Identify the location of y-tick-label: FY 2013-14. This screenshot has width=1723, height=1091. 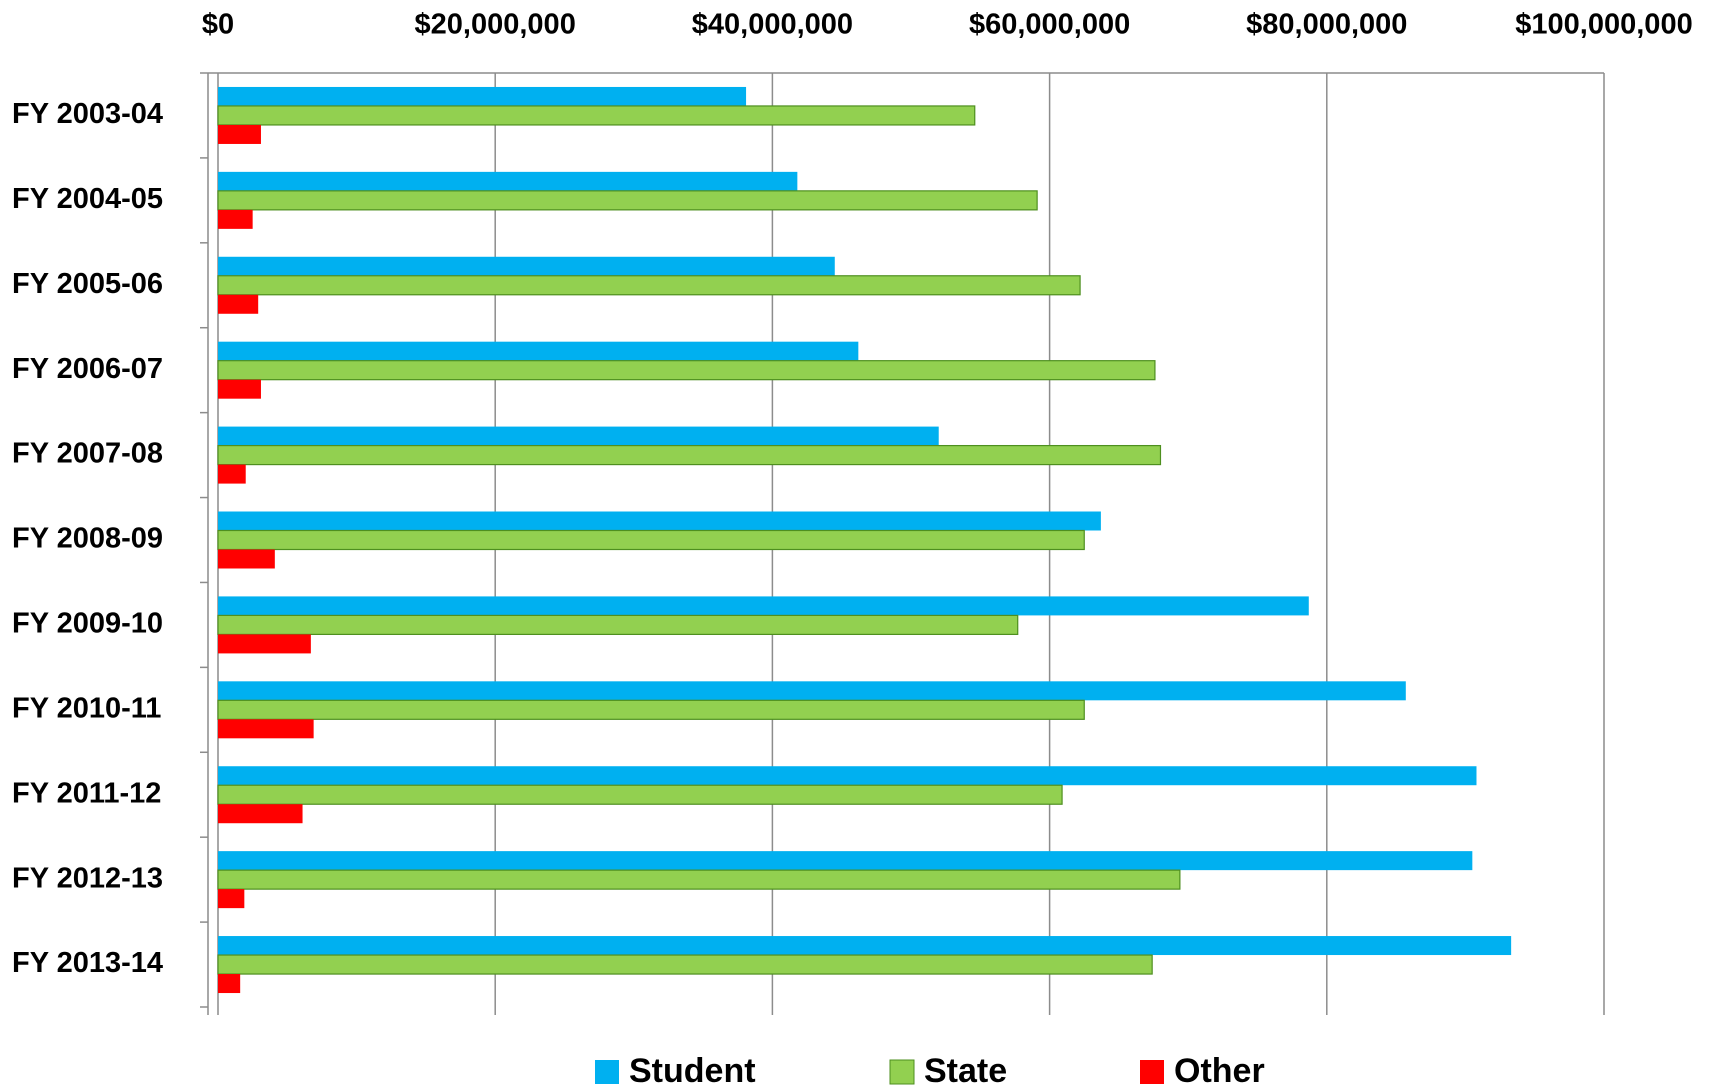
(87, 963).